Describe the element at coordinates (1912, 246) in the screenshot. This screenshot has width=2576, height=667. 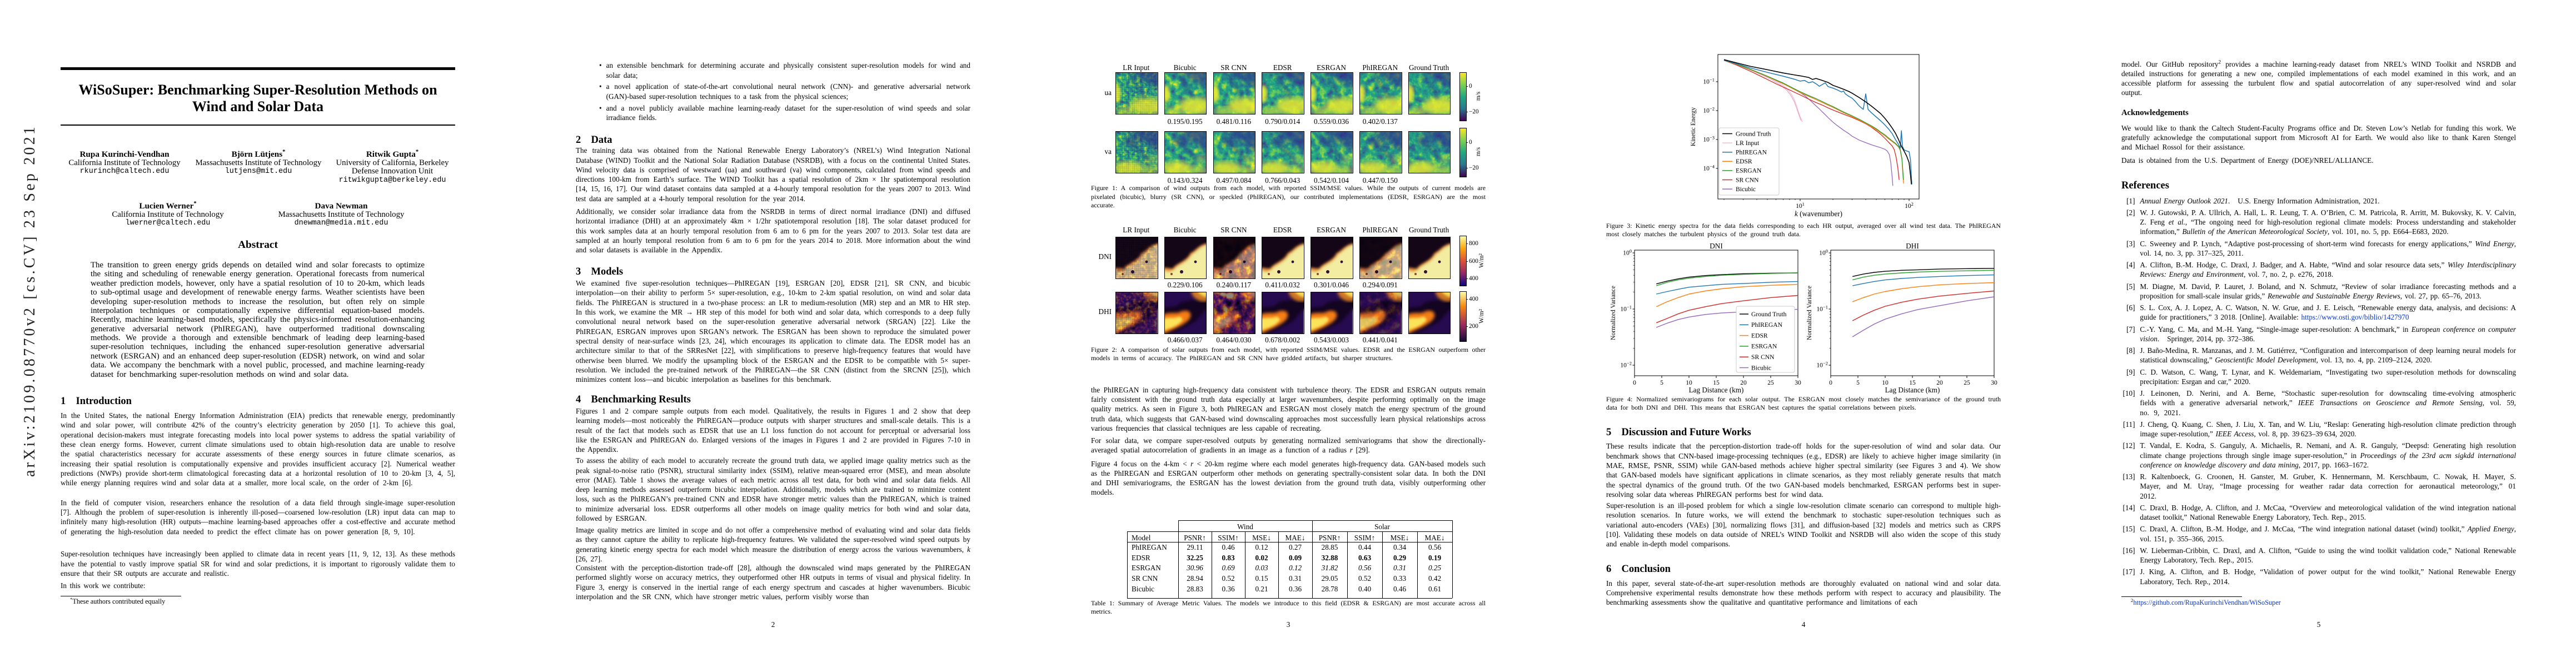
I see `svg-text: DHI` at that location.